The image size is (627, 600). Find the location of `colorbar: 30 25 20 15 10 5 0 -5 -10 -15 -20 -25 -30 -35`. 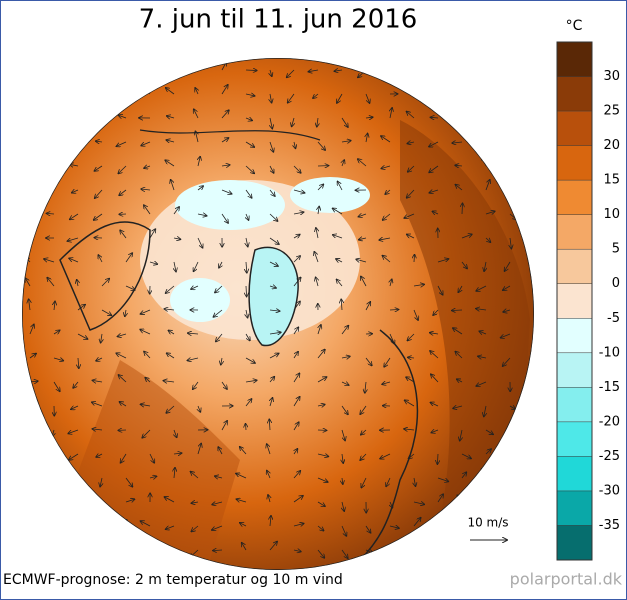

colorbar: 30 25 20 15 10 5 0 -5 -10 -15 -20 -25 -30 -35 is located at coordinates (588, 301).